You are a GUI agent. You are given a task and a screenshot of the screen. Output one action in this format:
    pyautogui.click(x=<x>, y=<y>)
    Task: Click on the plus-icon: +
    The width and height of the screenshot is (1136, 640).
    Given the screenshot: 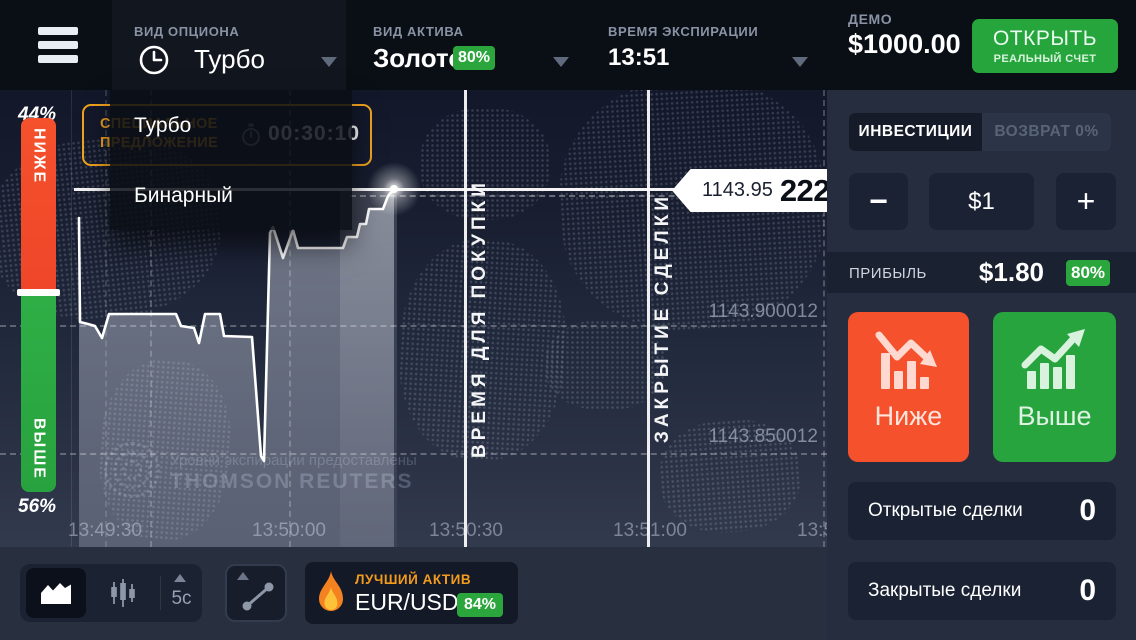 What is the action you would take?
    pyautogui.click(x=1086, y=201)
    